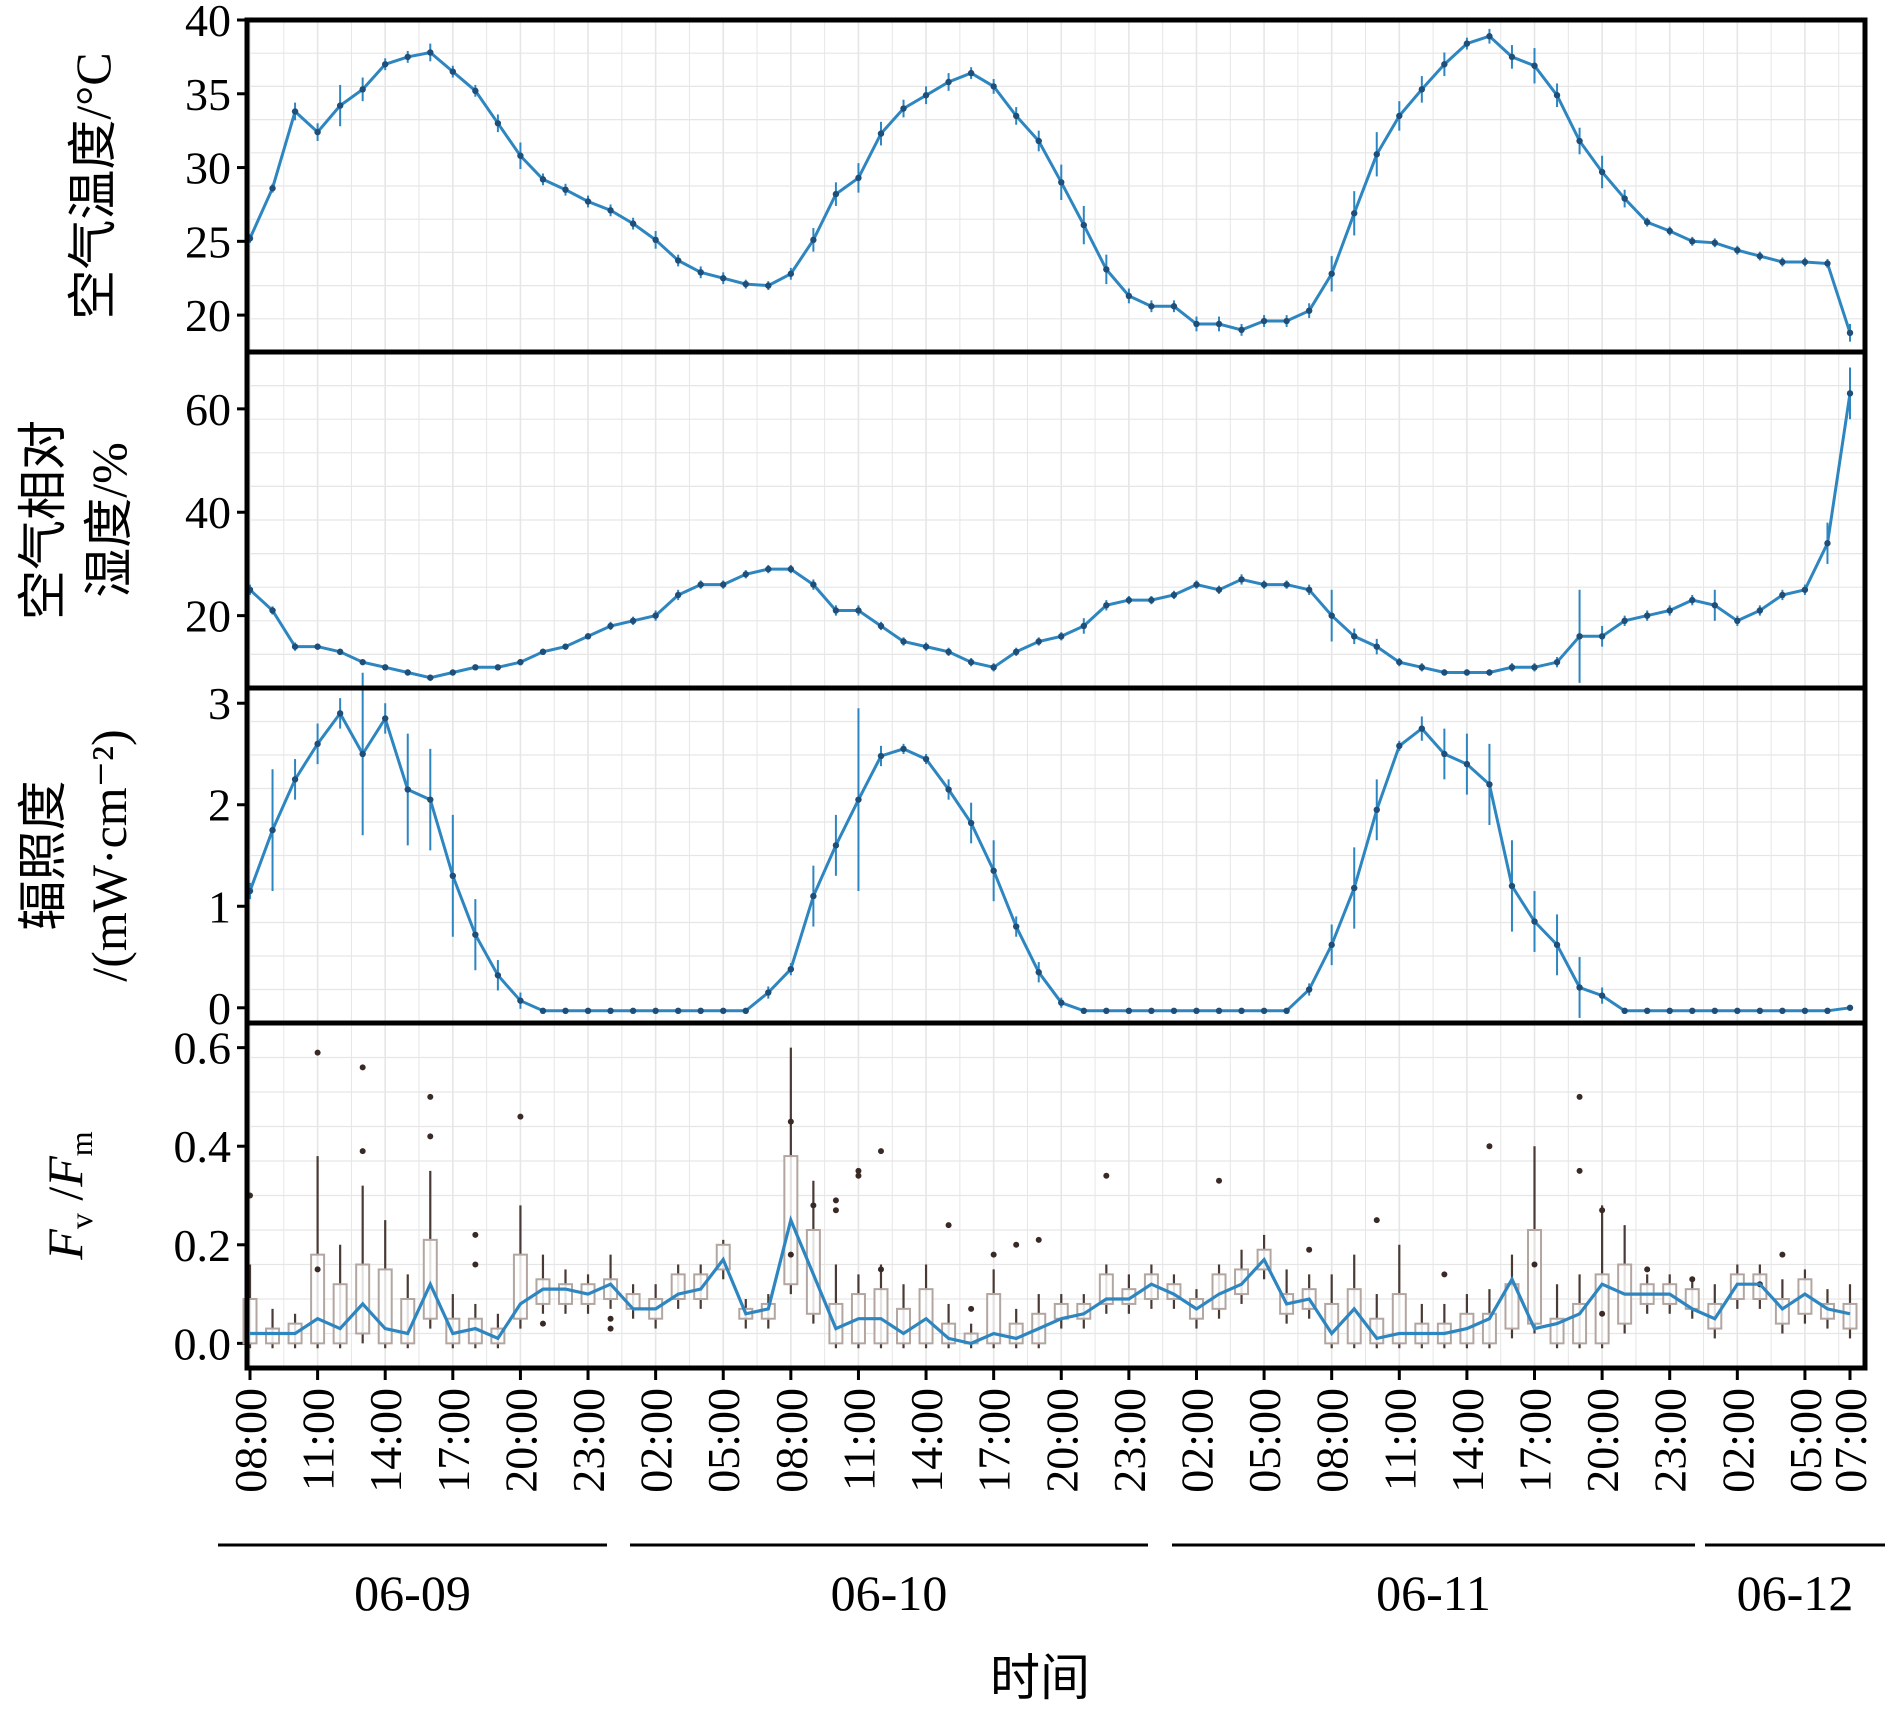  Describe the element at coordinates (208, 409) in the screenshot. I see `y-tick-label: 60` at that location.